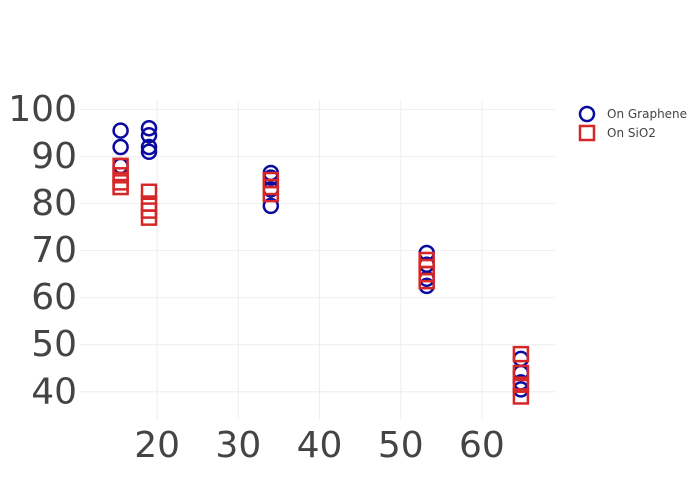 Image resolution: width=700 pixels, height=500 pixels. I want to click on x-tick-label: 40, so click(320, 445).